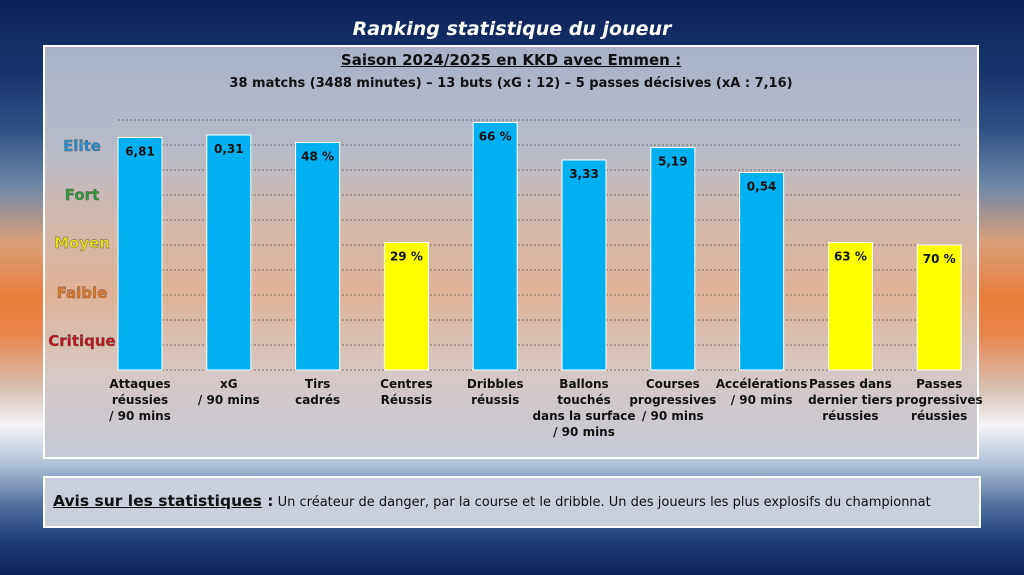  What do you see at coordinates (939, 384) in the screenshot?
I see `category-label: Passes` at bounding box center [939, 384].